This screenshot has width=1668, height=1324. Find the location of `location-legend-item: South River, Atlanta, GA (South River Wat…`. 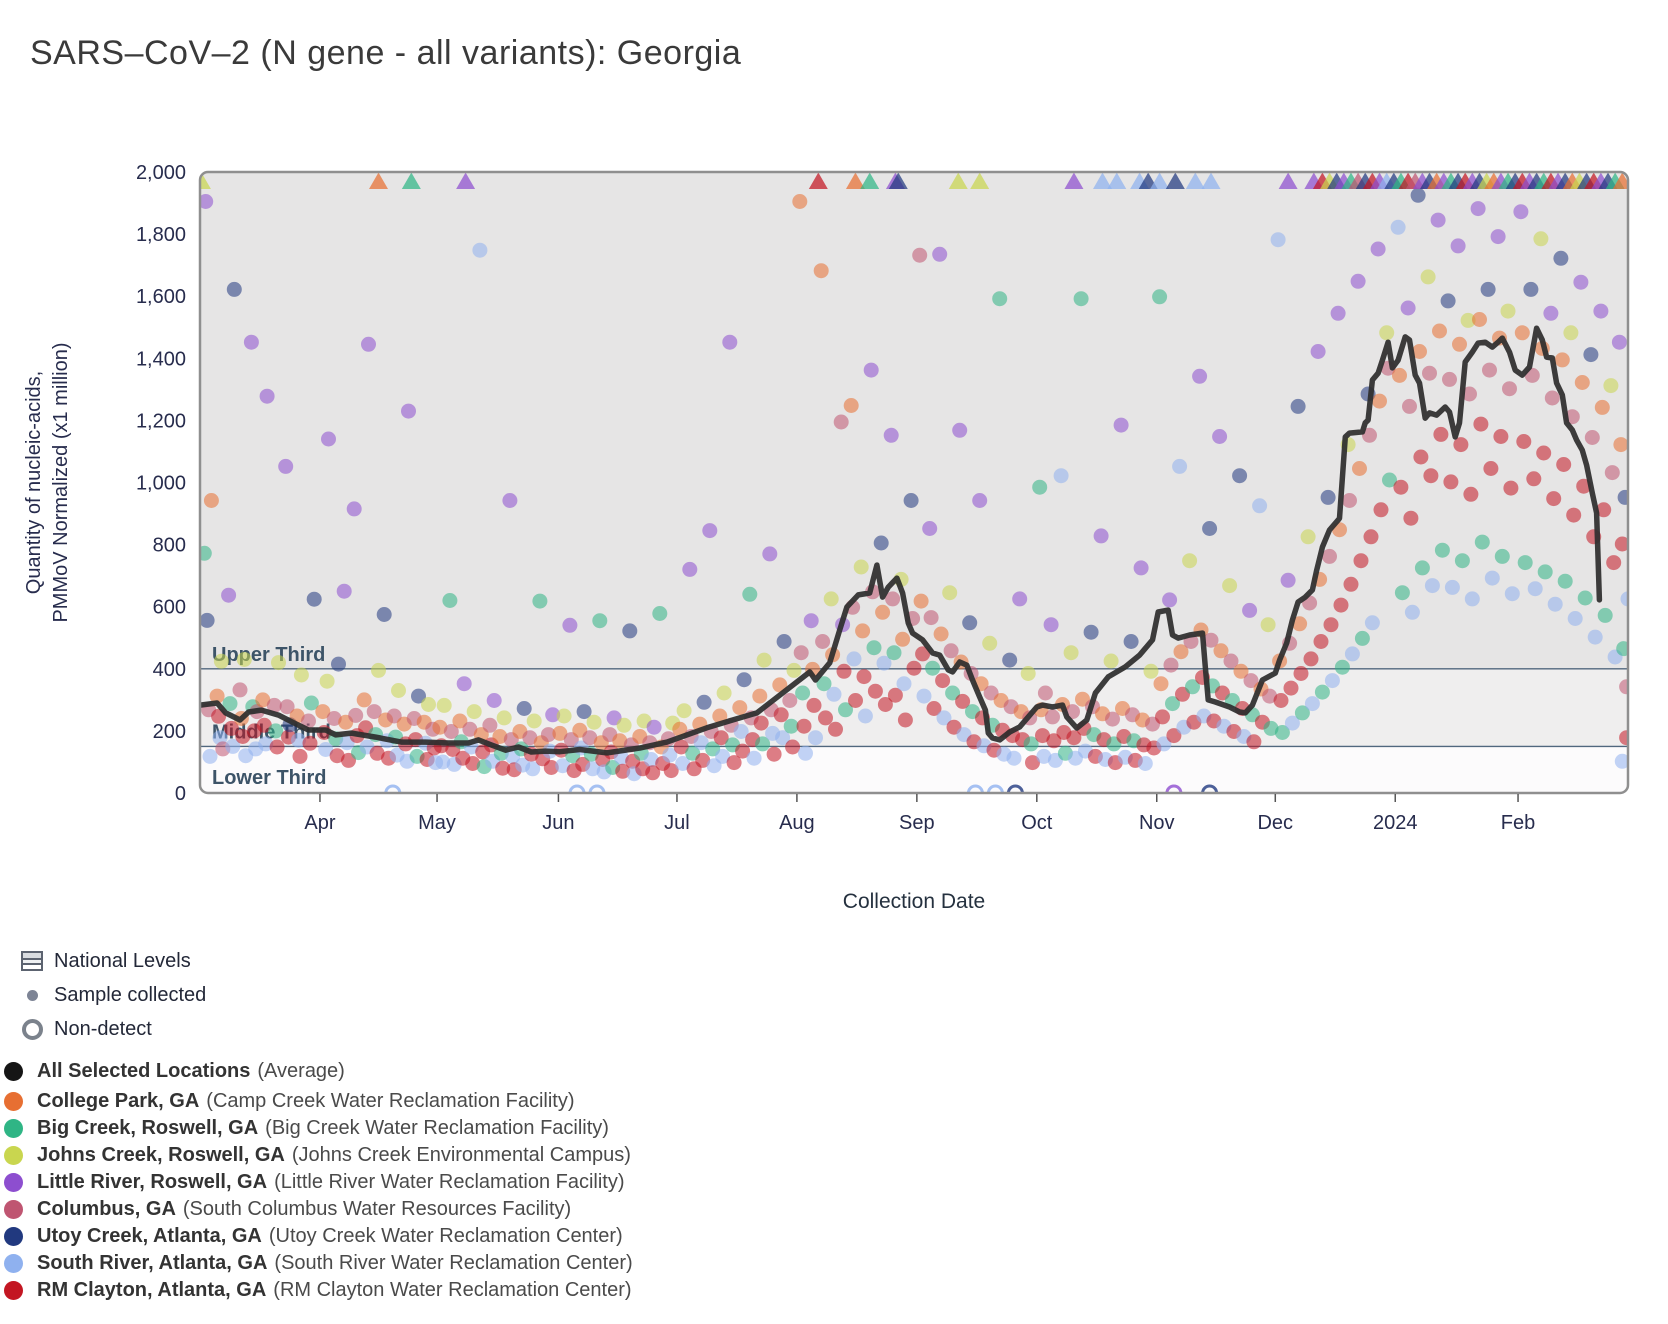

location-legend-item: South River, Atlanta, GA (South River Wat… is located at coordinates (318, 1263).